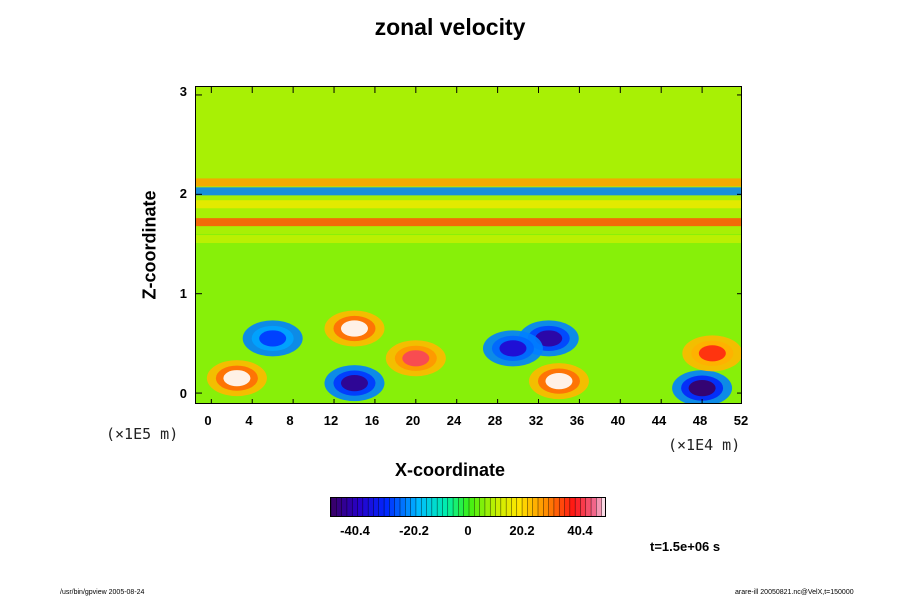  Describe the element at coordinates (183, 293) in the screenshot. I see `y-tick-label: 1` at that location.